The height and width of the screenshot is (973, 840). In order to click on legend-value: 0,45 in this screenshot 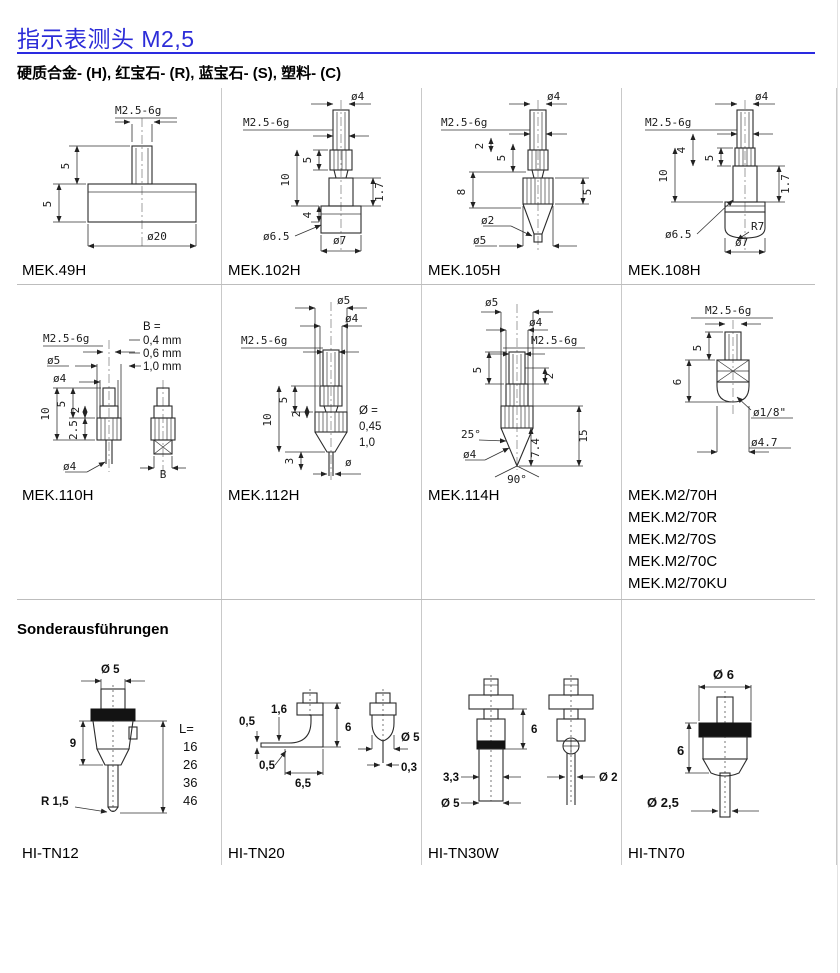, I will do `click(370, 427)`.